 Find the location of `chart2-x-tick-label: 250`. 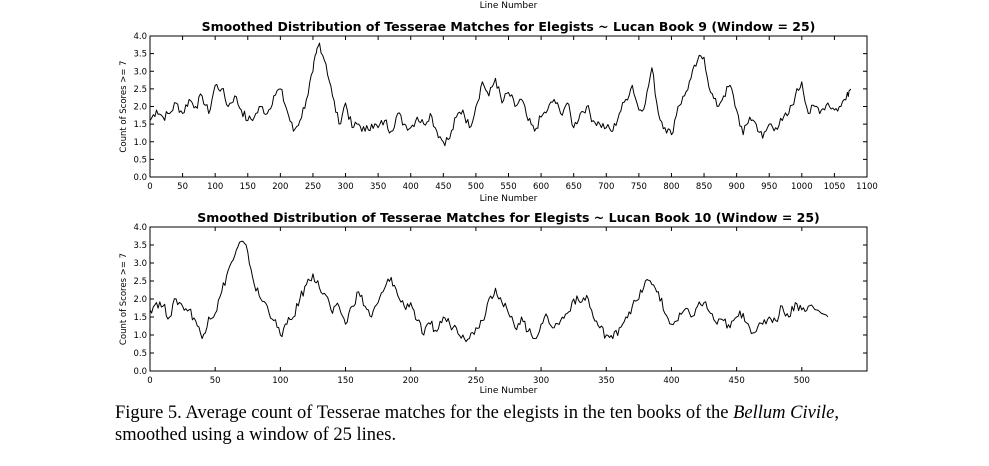

chart2-x-tick-label: 250 is located at coordinates (476, 381).